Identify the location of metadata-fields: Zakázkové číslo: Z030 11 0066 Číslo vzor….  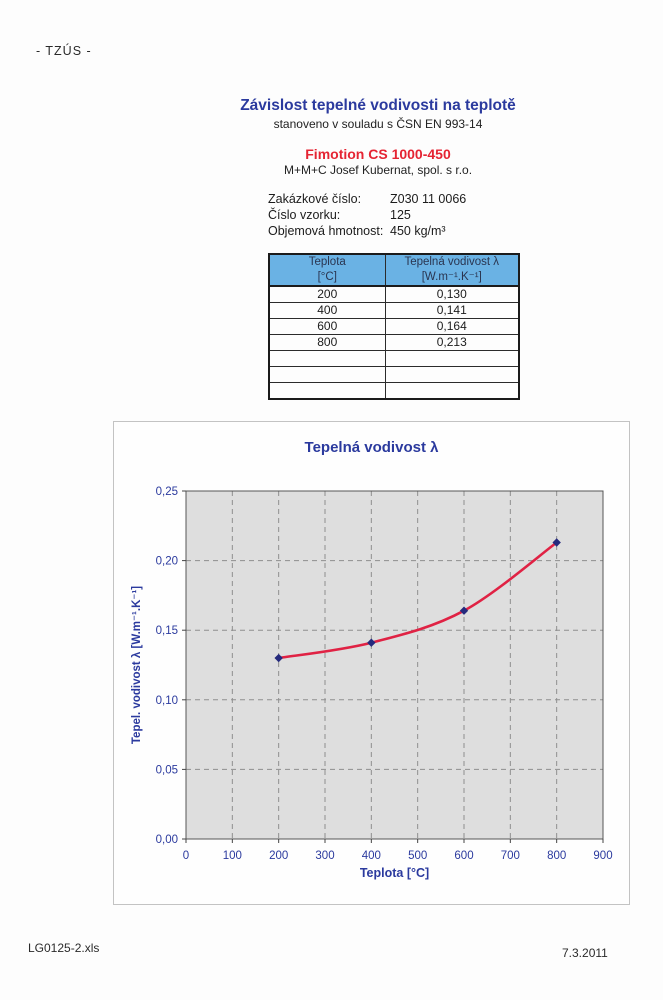
(418, 216).